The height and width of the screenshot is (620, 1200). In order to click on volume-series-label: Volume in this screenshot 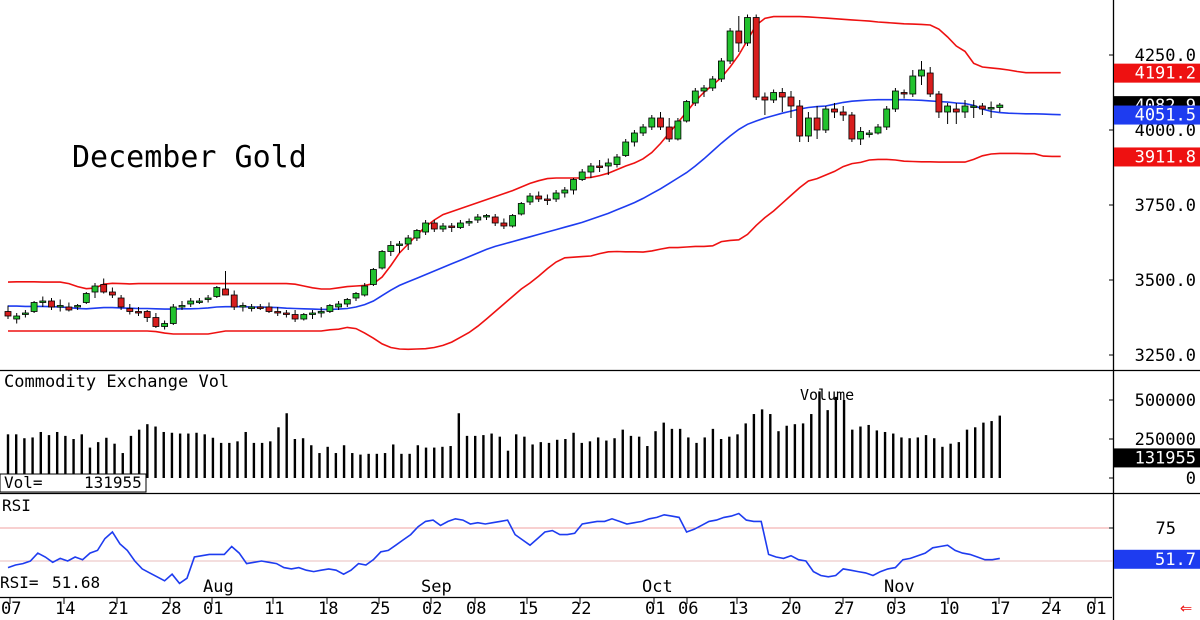, I will do `click(827, 395)`.